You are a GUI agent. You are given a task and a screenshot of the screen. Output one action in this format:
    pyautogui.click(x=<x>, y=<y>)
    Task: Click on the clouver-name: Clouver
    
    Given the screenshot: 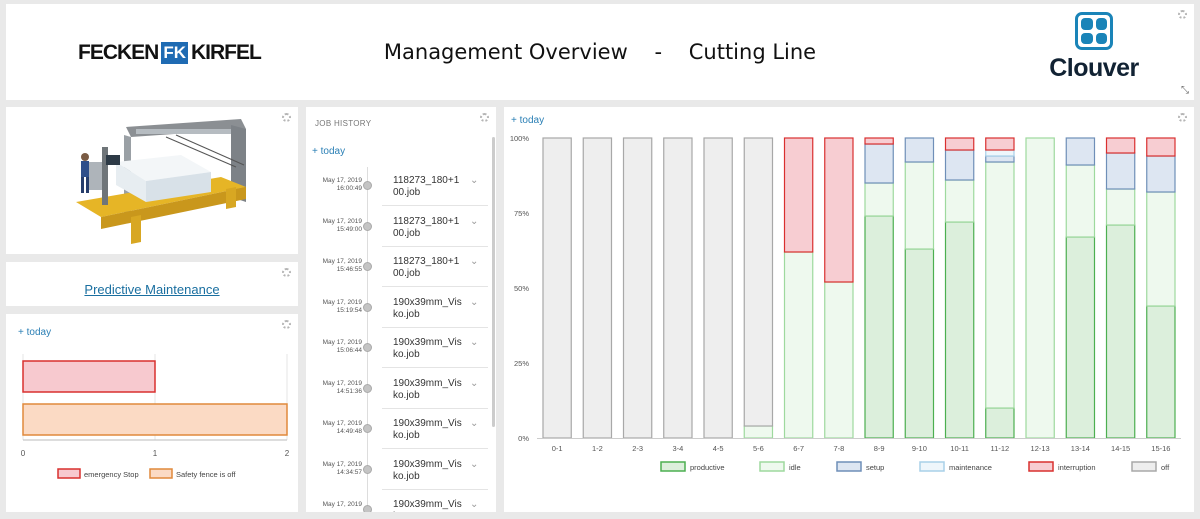 What is the action you would take?
    pyautogui.click(x=1094, y=68)
    